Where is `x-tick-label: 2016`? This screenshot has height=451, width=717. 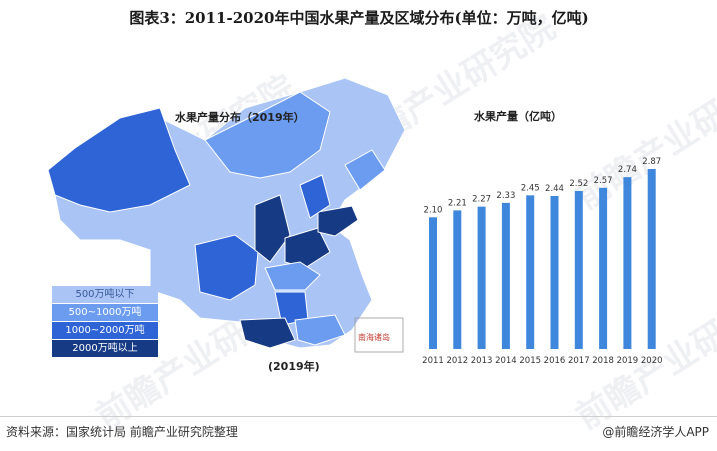 x-tick-label: 2016 is located at coordinates (555, 361).